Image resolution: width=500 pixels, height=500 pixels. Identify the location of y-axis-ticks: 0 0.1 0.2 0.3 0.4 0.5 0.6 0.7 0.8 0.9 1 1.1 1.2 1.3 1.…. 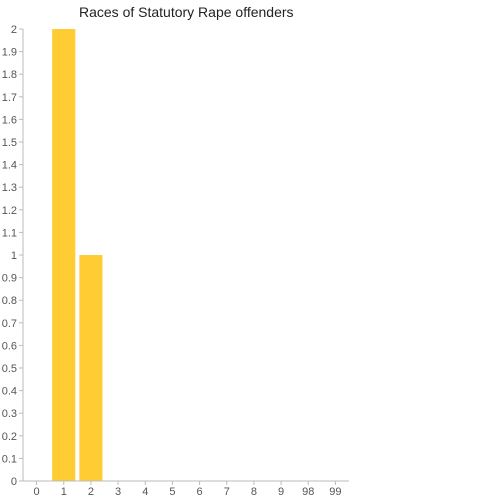
(12, 256).